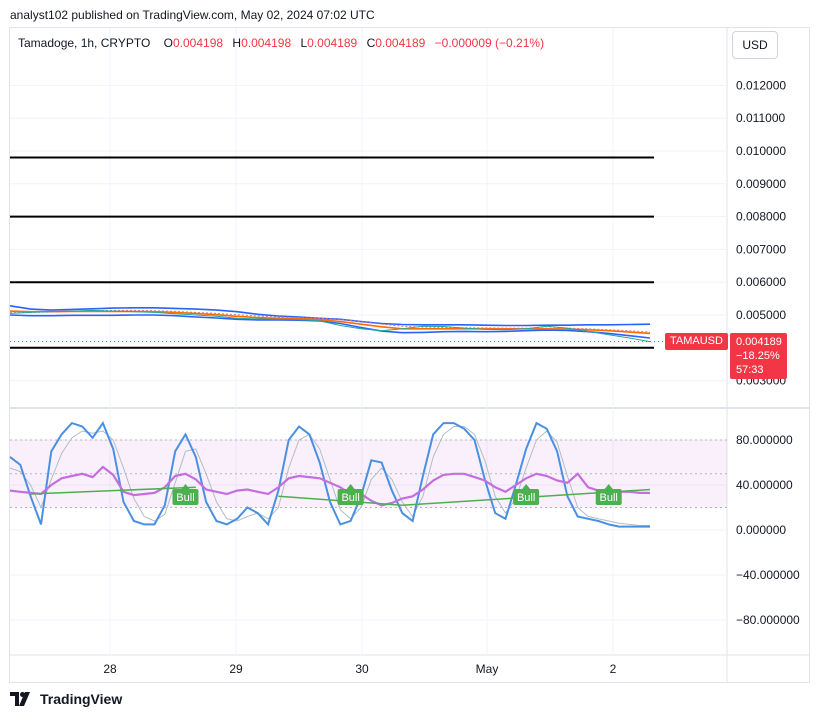 The width and height of the screenshot is (820, 718). I want to click on oscillator-axis-label: −80.000000, so click(768, 620).